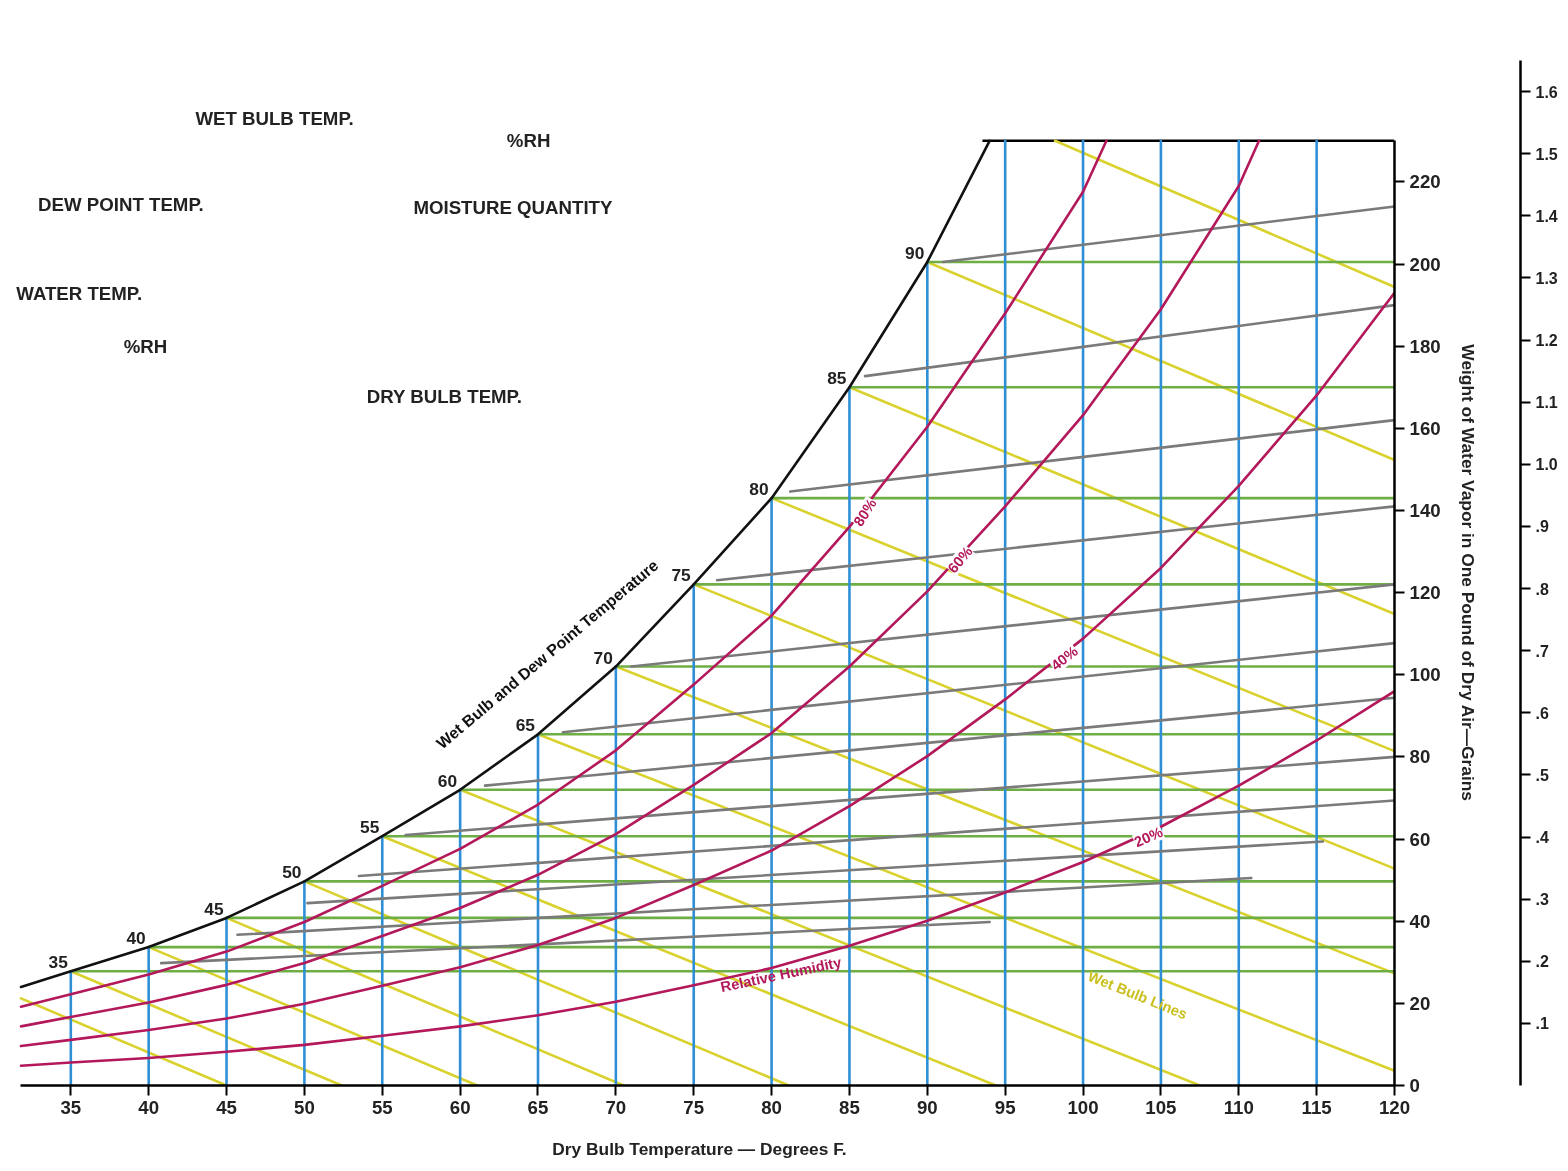  I want to click on x-tick-label: 120, so click(1394, 1107).